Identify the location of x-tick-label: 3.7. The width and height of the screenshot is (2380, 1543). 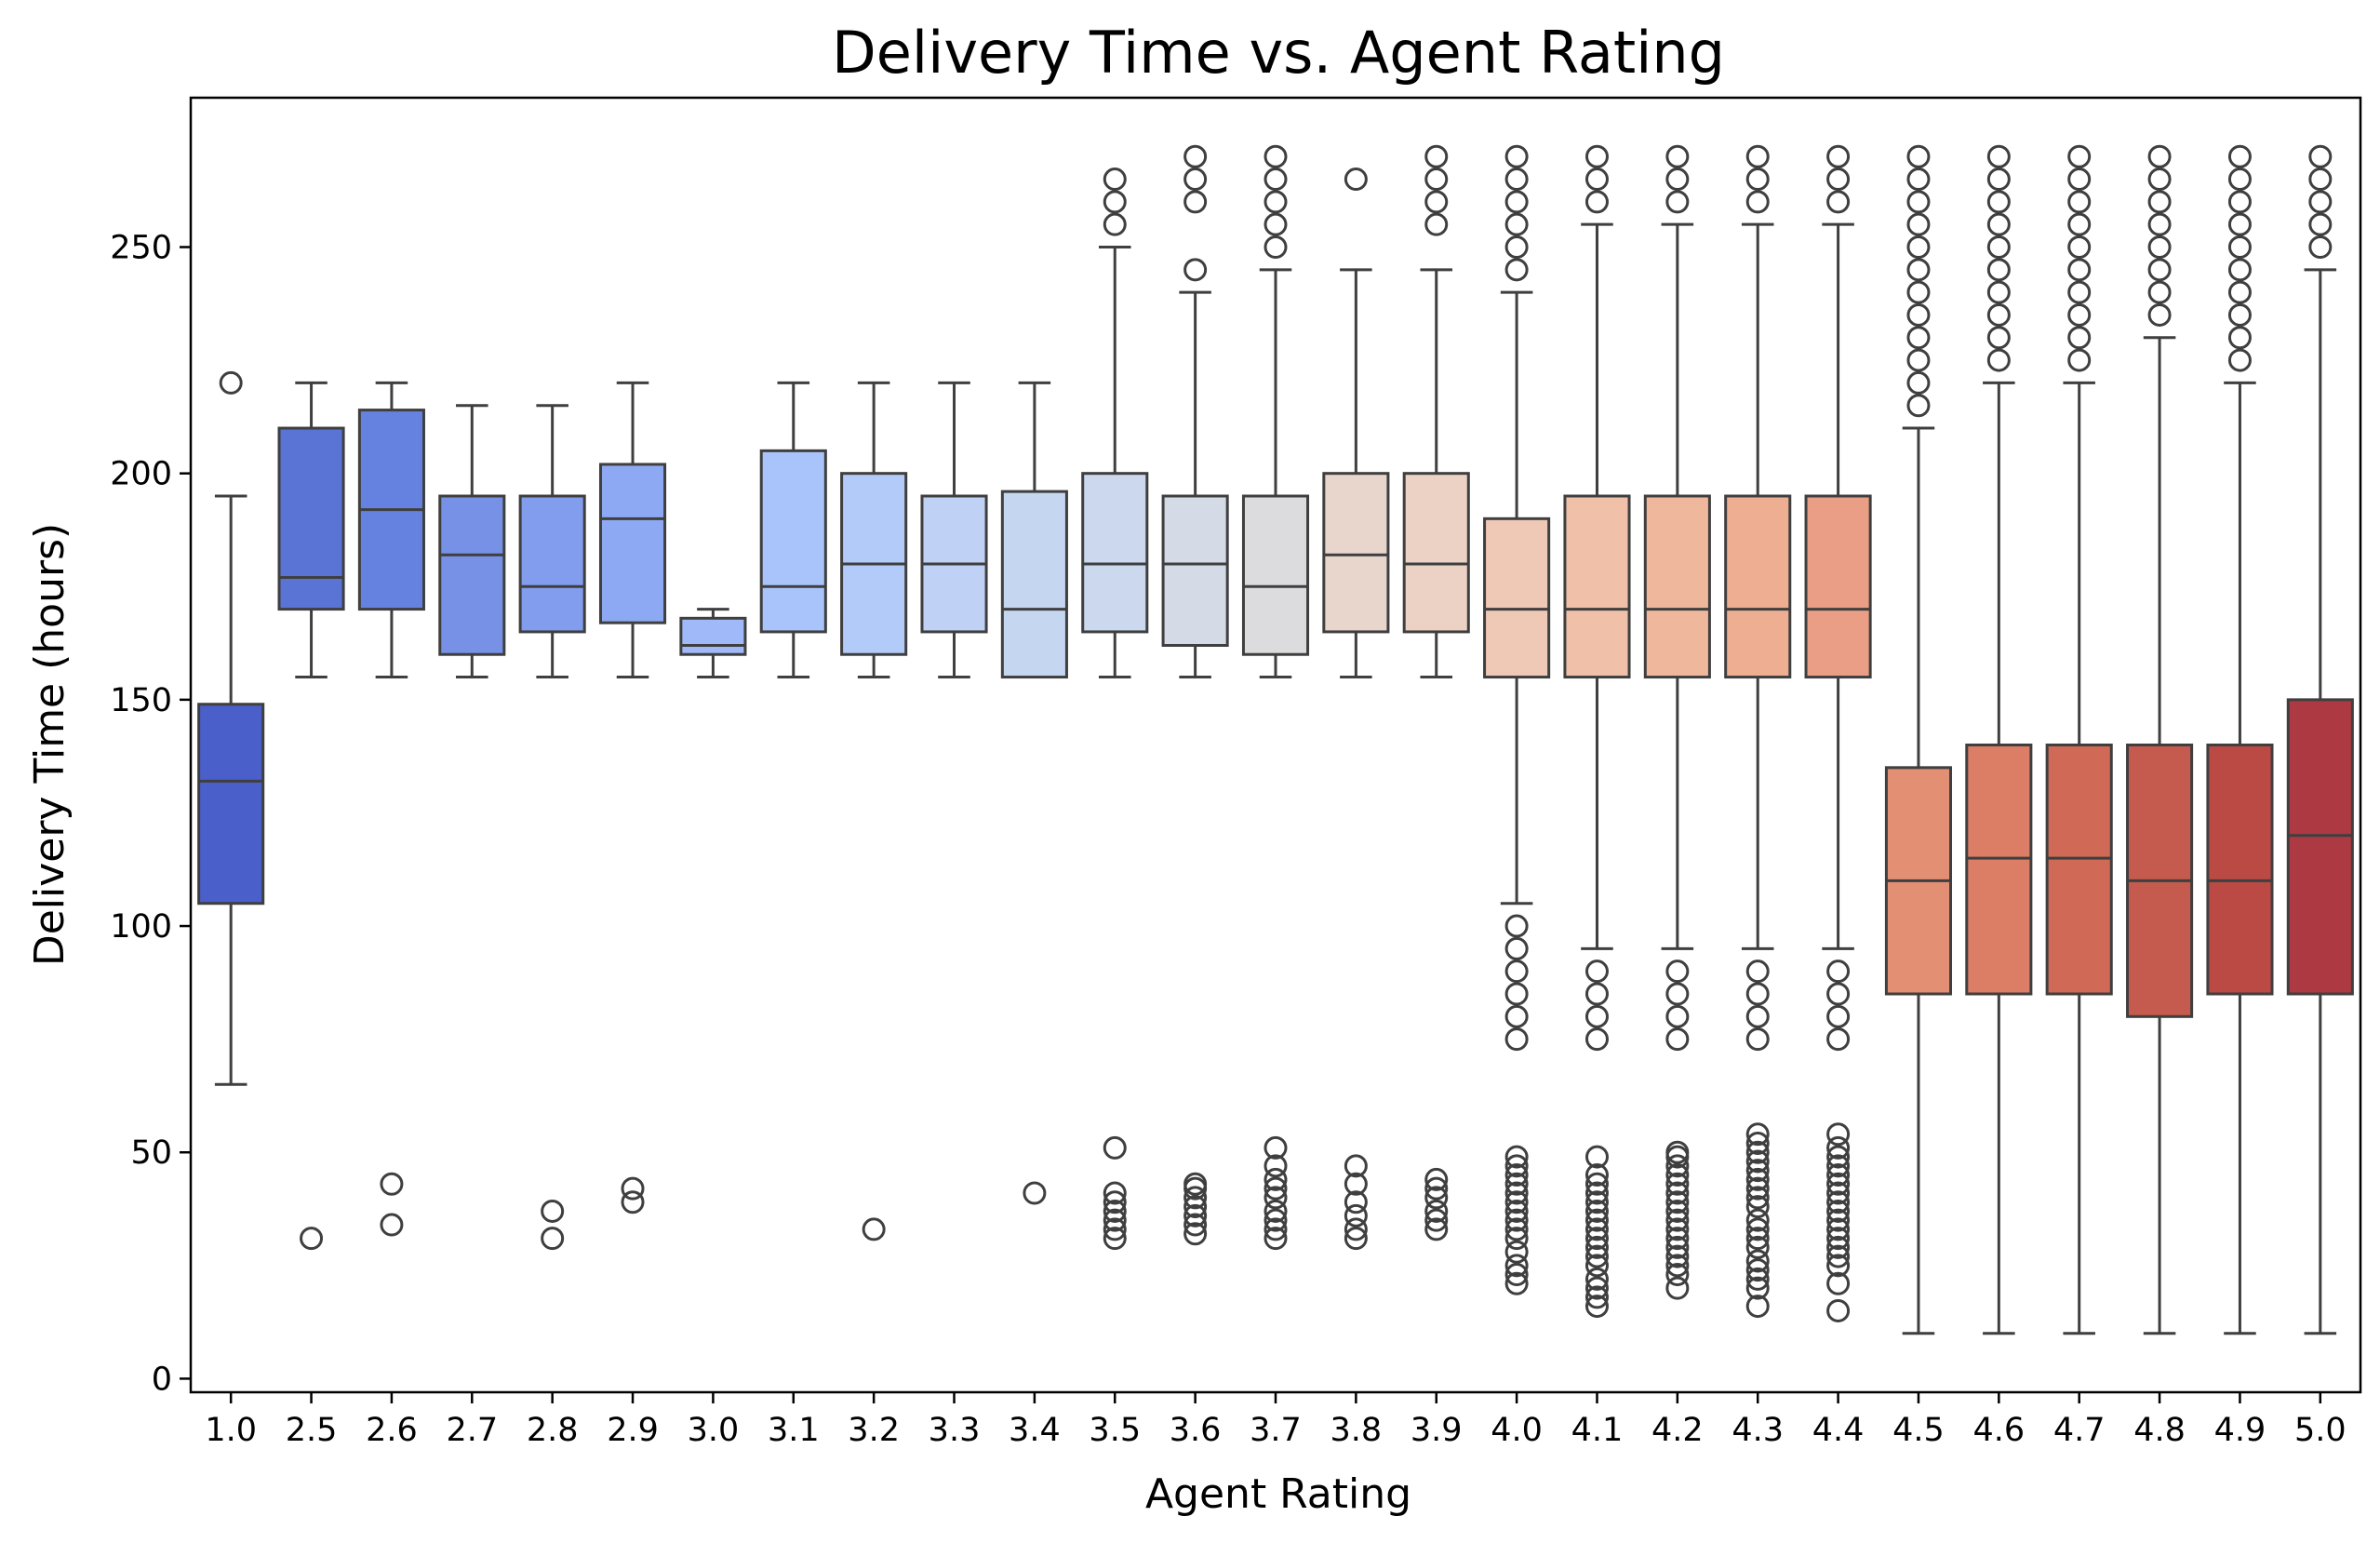
(1276, 1430).